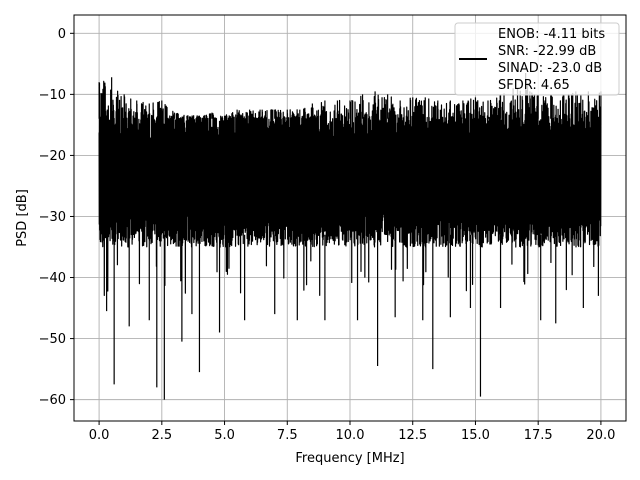 The width and height of the screenshot is (640, 480). What do you see at coordinates (62, 34) in the screenshot?
I see `y-tick-label: 0` at bounding box center [62, 34].